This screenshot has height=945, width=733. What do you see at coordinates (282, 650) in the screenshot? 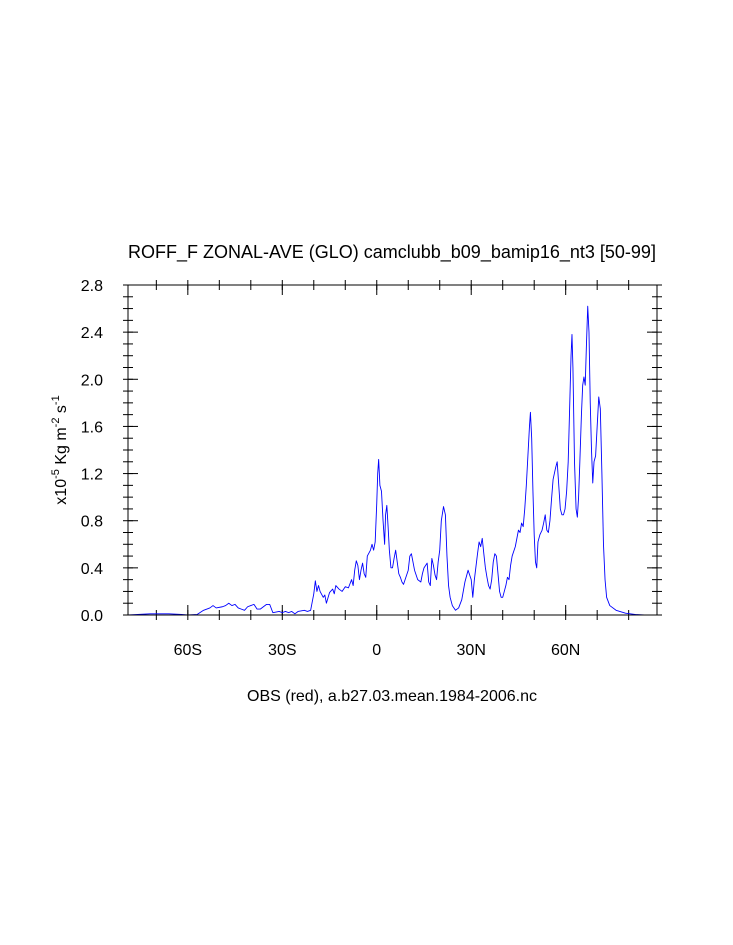
I see `x-tick-label: 30S` at bounding box center [282, 650].